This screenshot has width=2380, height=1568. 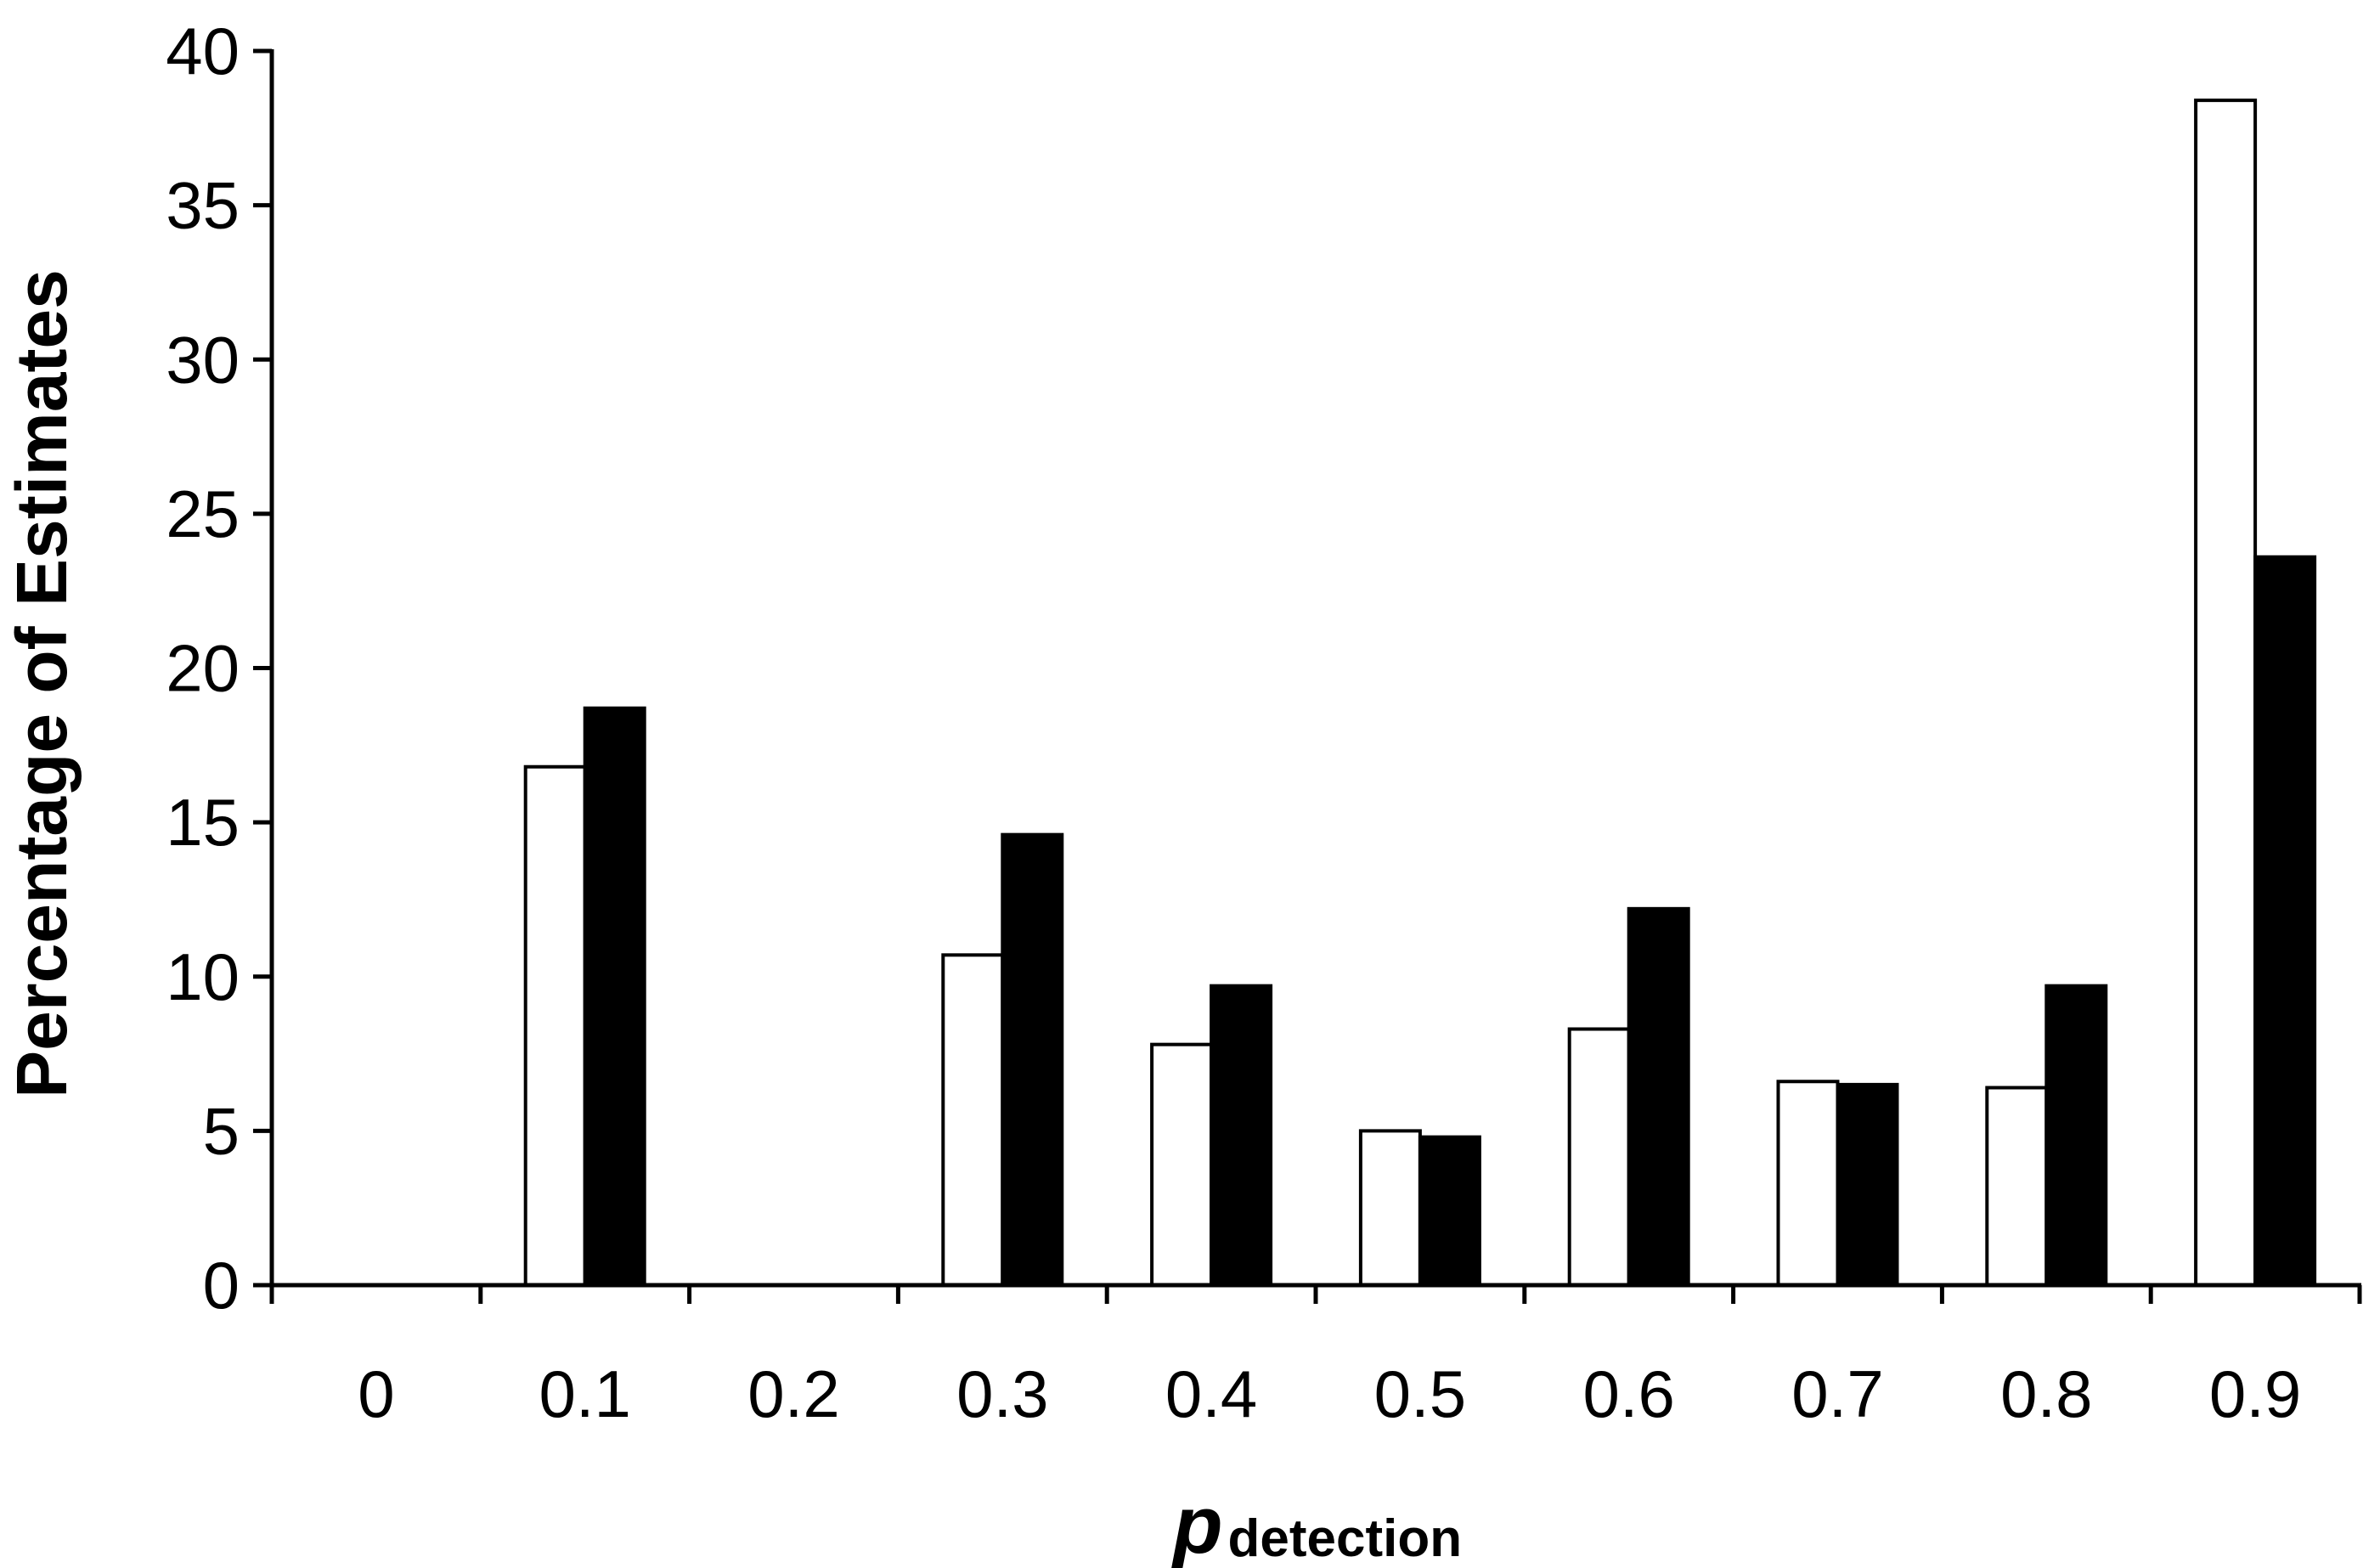 What do you see at coordinates (1390, 1208) in the screenshot?
I see `bar-series1-0.5` at bounding box center [1390, 1208].